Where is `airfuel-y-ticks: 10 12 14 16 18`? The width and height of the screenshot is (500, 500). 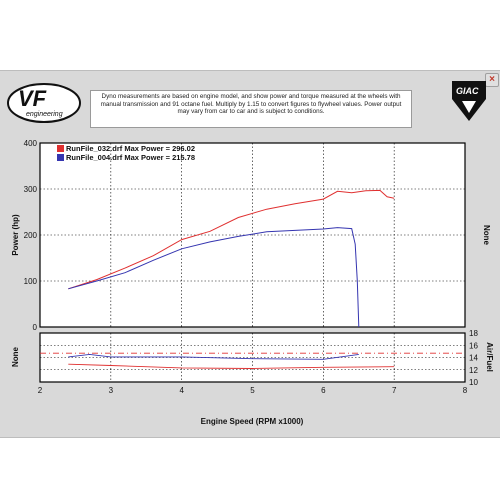
airfuel-y-ticks: 10 12 14 16 18 is located at coordinates (473, 358).